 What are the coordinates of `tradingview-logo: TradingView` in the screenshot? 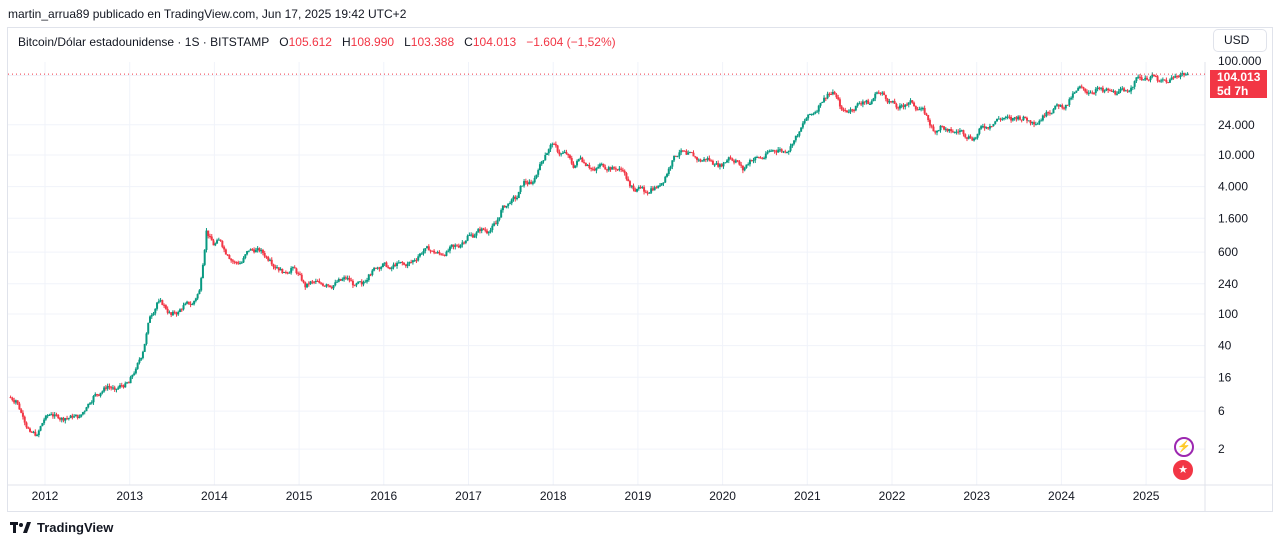 It's located at (61, 527).